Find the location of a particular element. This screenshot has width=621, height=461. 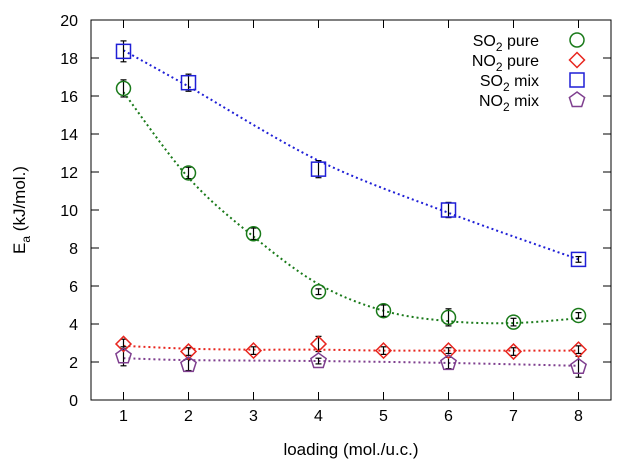

legend-label: NO2 mix is located at coordinates (509, 103).